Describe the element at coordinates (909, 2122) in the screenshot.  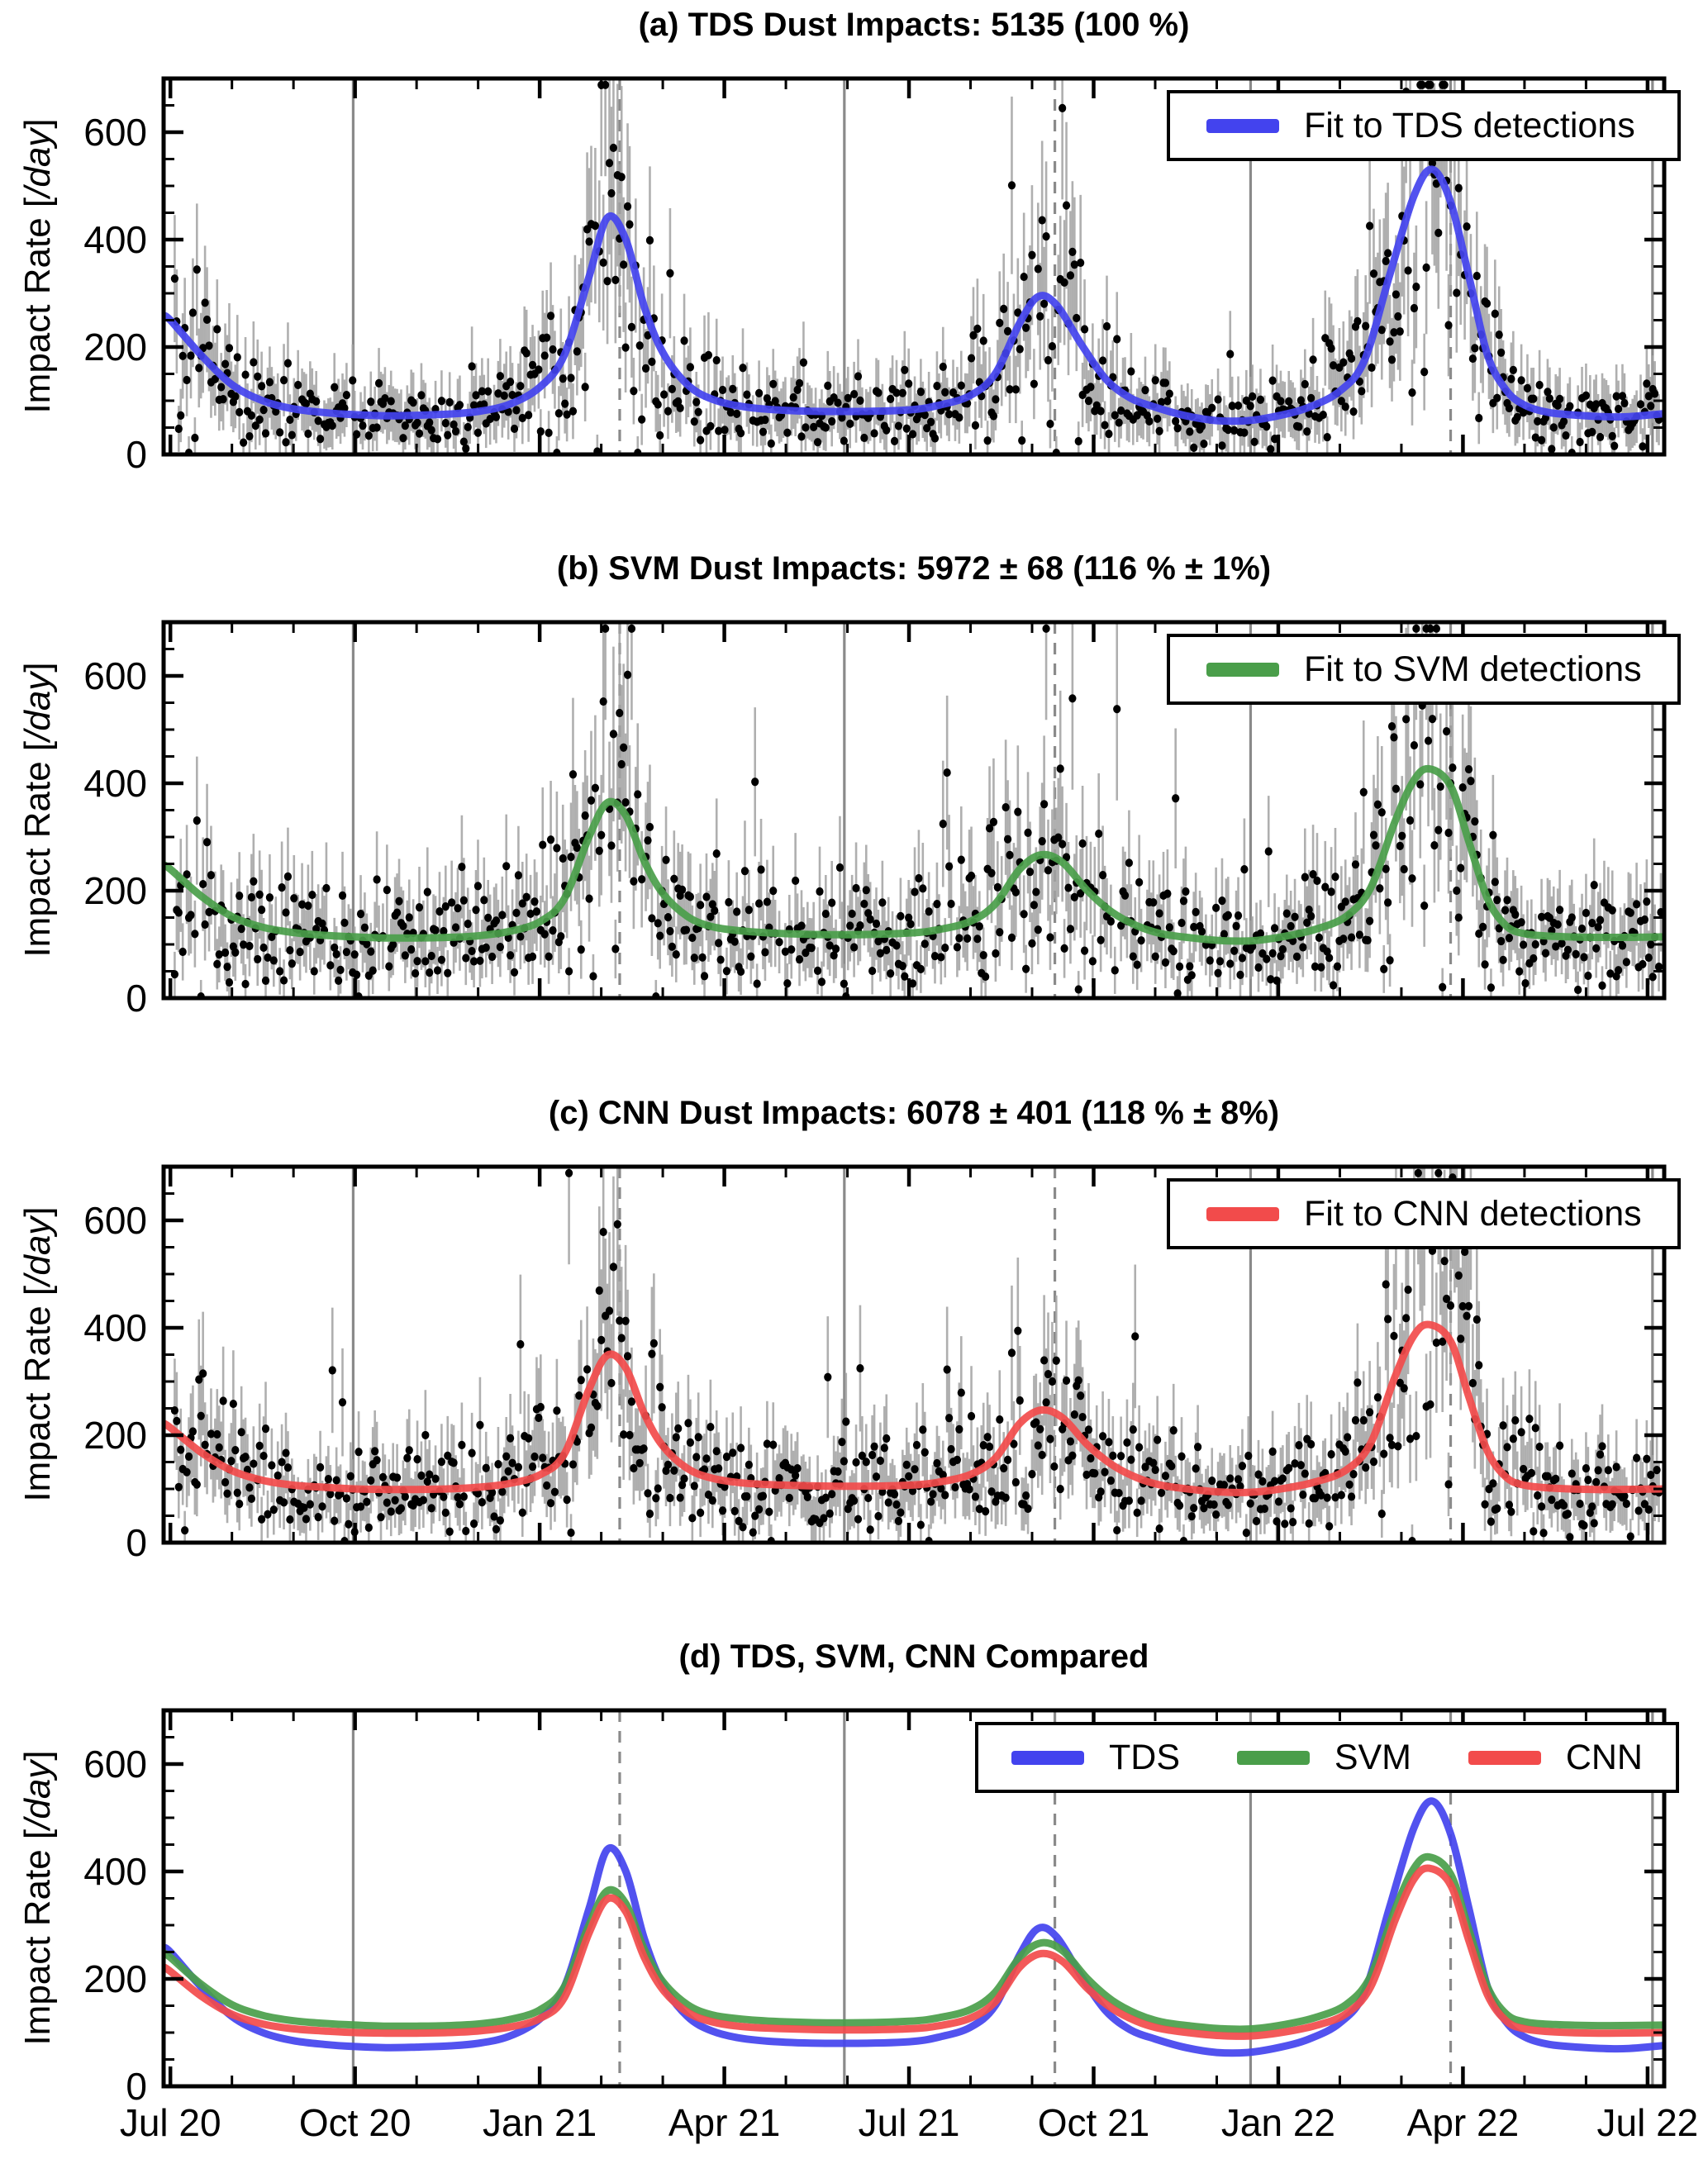
I see `x-tick-label: Jul 21` at that location.